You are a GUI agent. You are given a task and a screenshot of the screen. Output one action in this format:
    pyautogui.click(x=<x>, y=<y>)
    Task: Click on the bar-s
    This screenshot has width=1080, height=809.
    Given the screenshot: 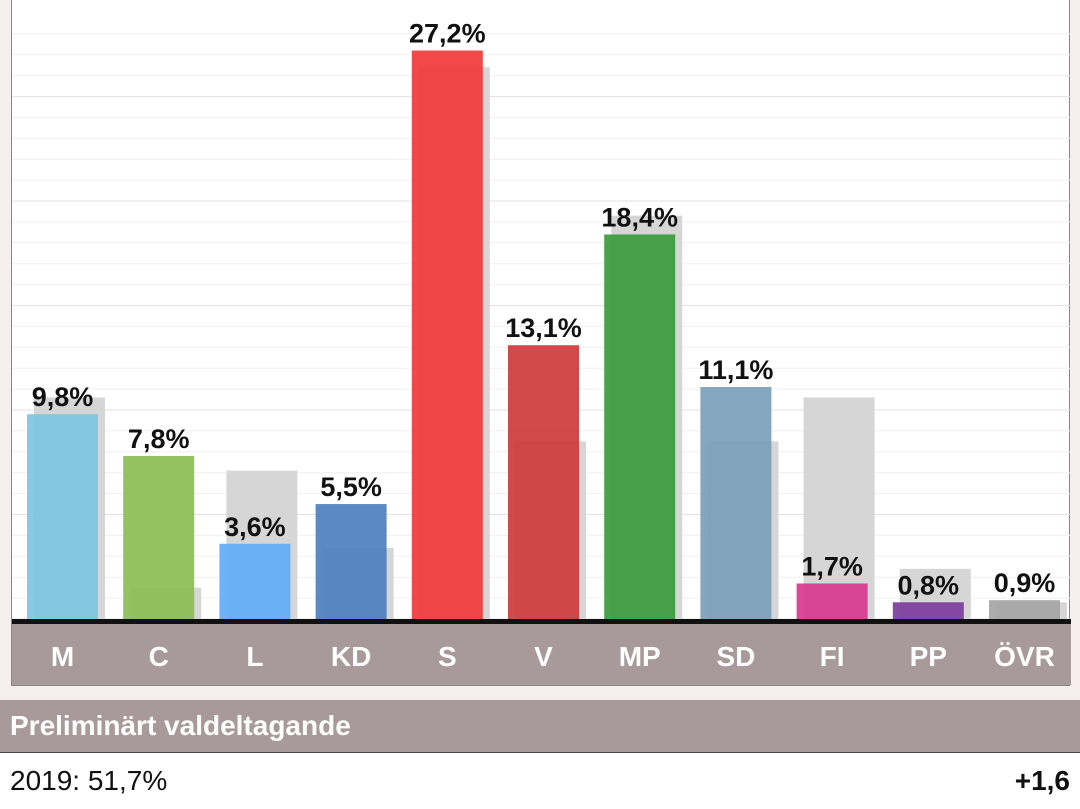 What is the action you would take?
    pyautogui.click(x=447, y=334)
    